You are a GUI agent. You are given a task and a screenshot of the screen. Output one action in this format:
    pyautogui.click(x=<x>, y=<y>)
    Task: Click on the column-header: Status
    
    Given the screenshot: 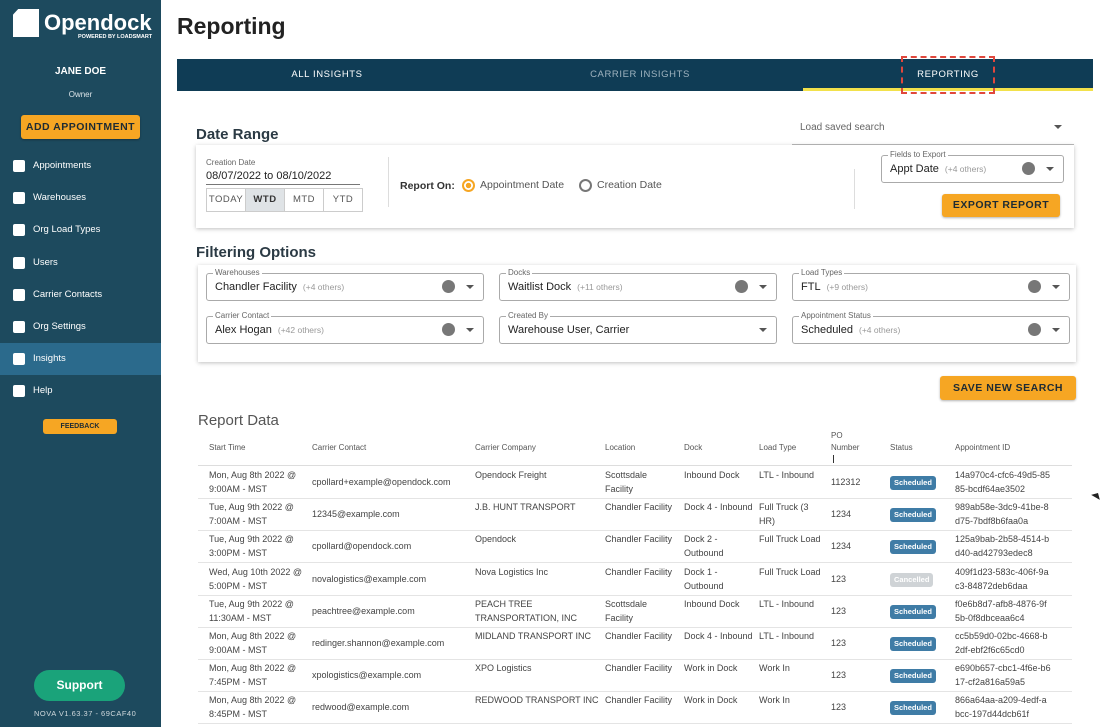 What is the action you would take?
    pyautogui.click(x=901, y=447)
    